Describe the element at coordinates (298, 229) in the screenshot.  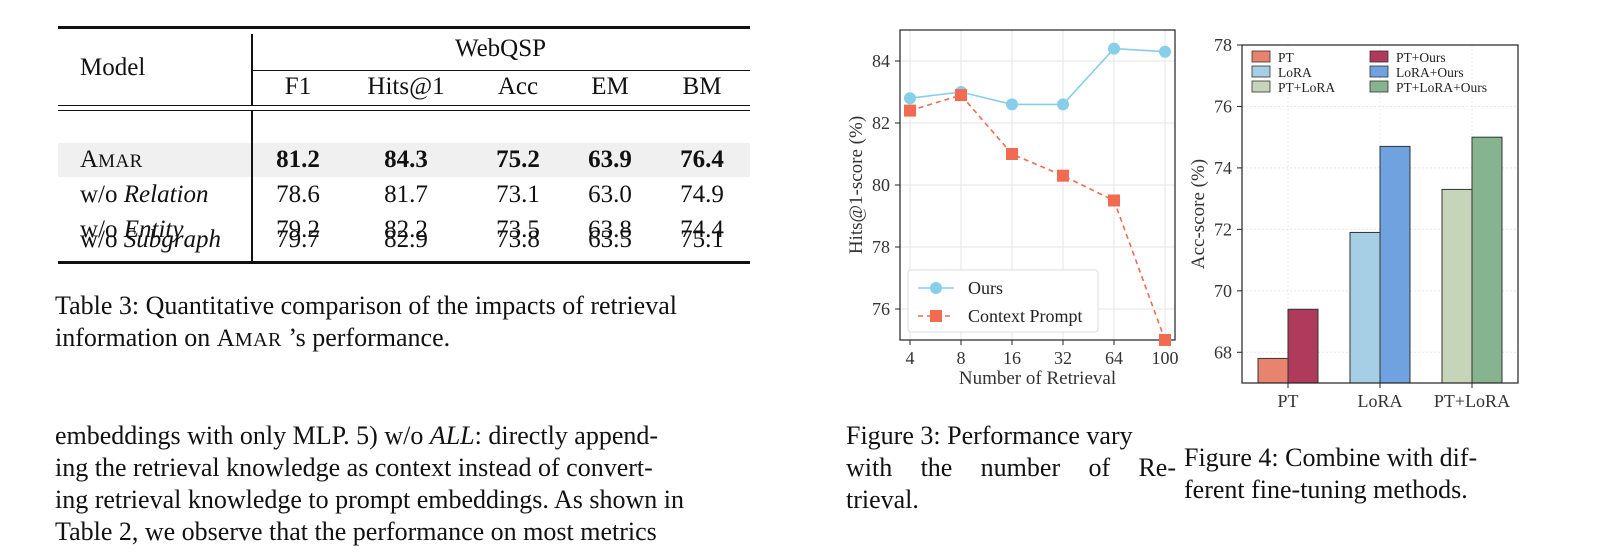
I see `table-cell: 79.2` at that location.